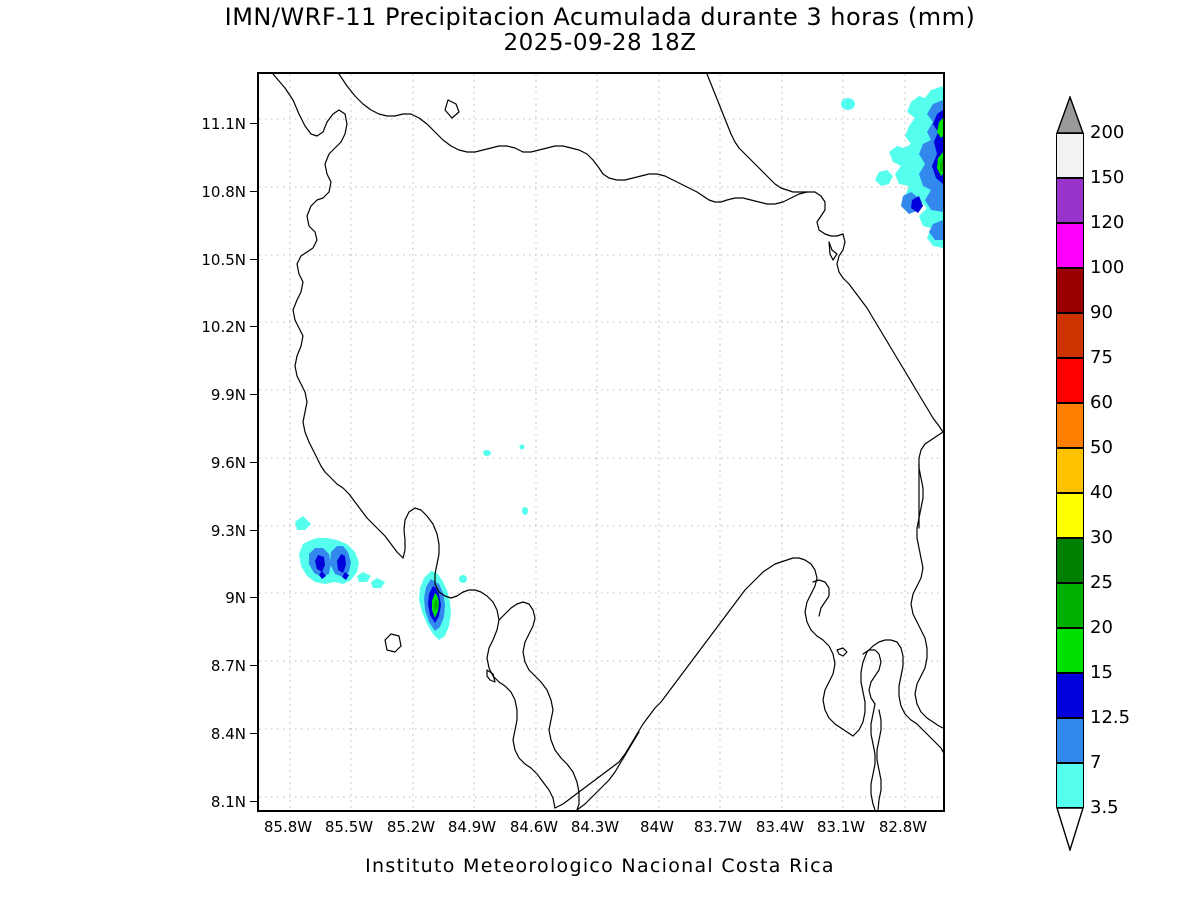  What do you see at coordinates (228, 734) in the screenshot?
I see `y-axis-tick-label: 8.4N` at bounding box center [228, 734].